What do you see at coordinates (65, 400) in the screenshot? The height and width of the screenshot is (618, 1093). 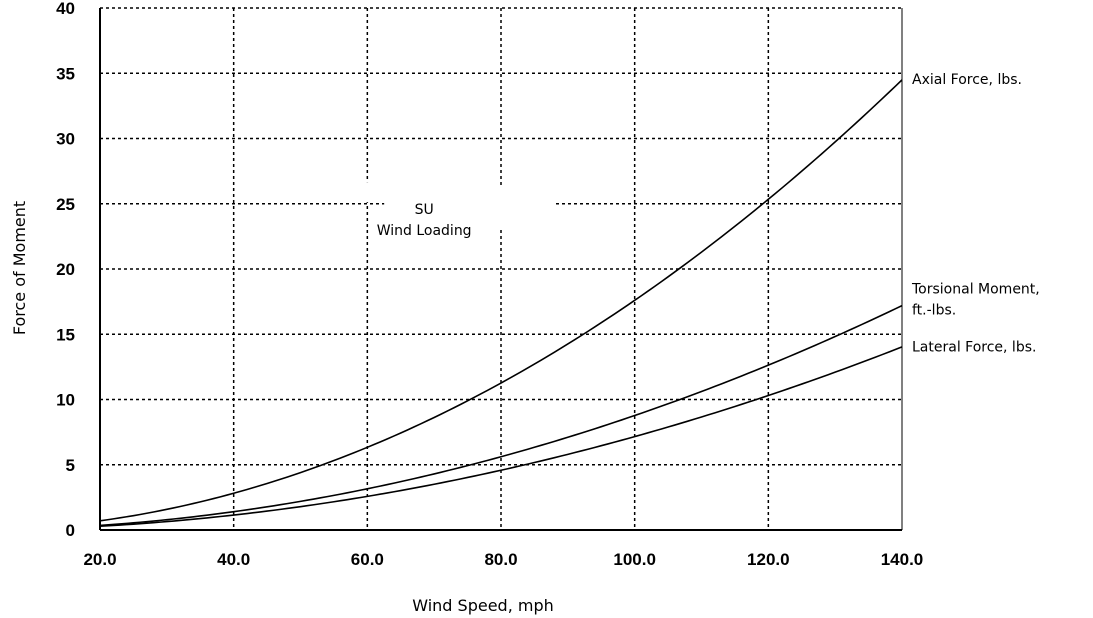 I see `y-tick-label: 10` at bounding box center [65, 400].